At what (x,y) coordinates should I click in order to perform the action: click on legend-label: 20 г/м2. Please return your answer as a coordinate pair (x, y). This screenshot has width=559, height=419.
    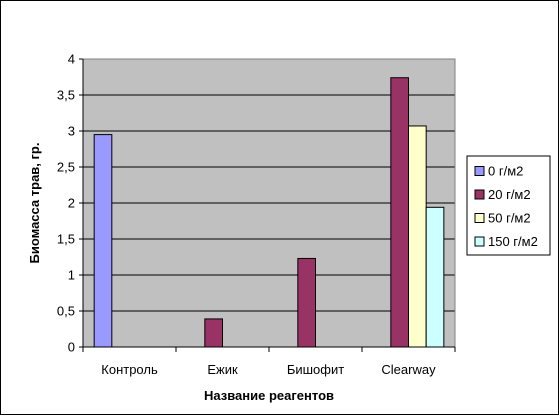
    Looking at the image, I should click on (509, 194).